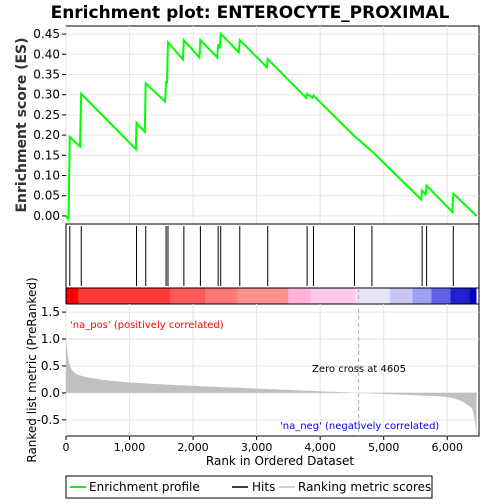 This screenshot has height=504, width=500. I want to click on legend-hits-label: Hits, so click(263, 487).